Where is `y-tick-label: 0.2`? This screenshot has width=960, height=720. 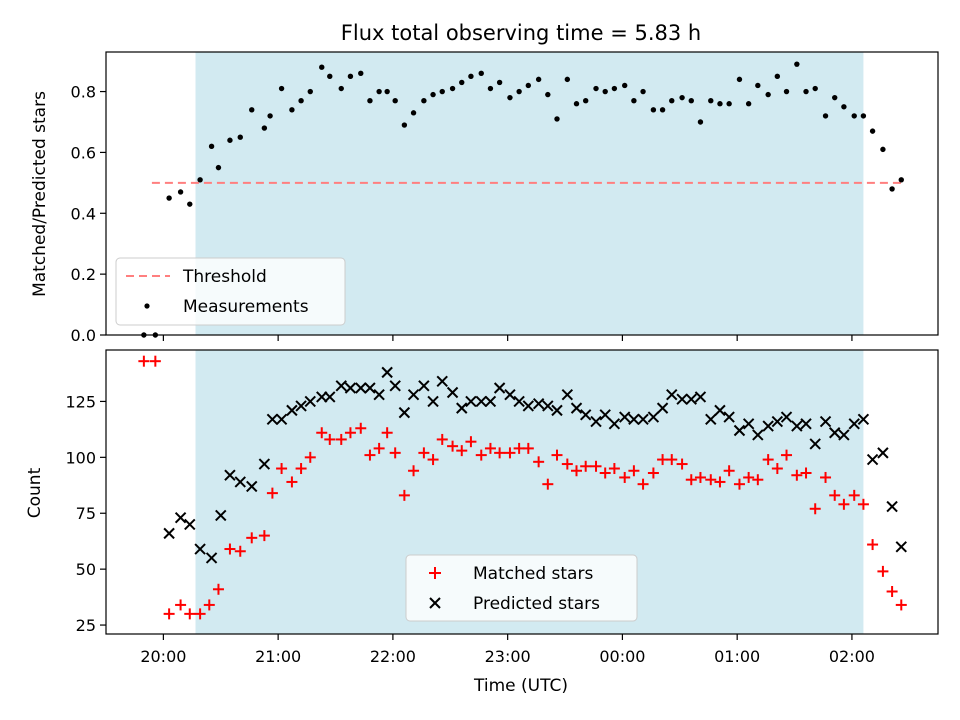 y-tick-label: 0.2 is located at coordinates (83, 274).